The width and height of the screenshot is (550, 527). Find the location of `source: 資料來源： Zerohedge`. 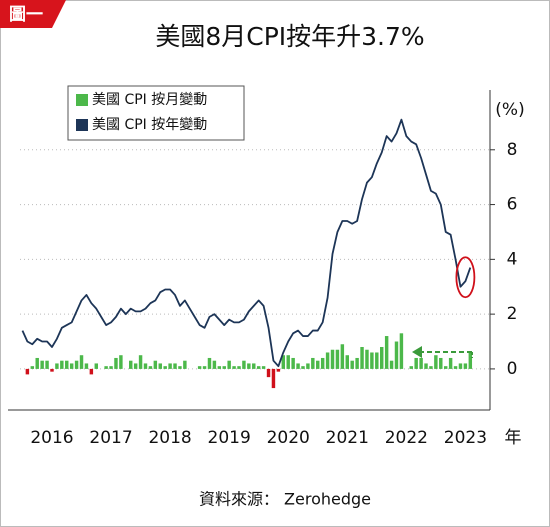

source: 資料來源： Zerohedge is located at coordinates (285, 499).